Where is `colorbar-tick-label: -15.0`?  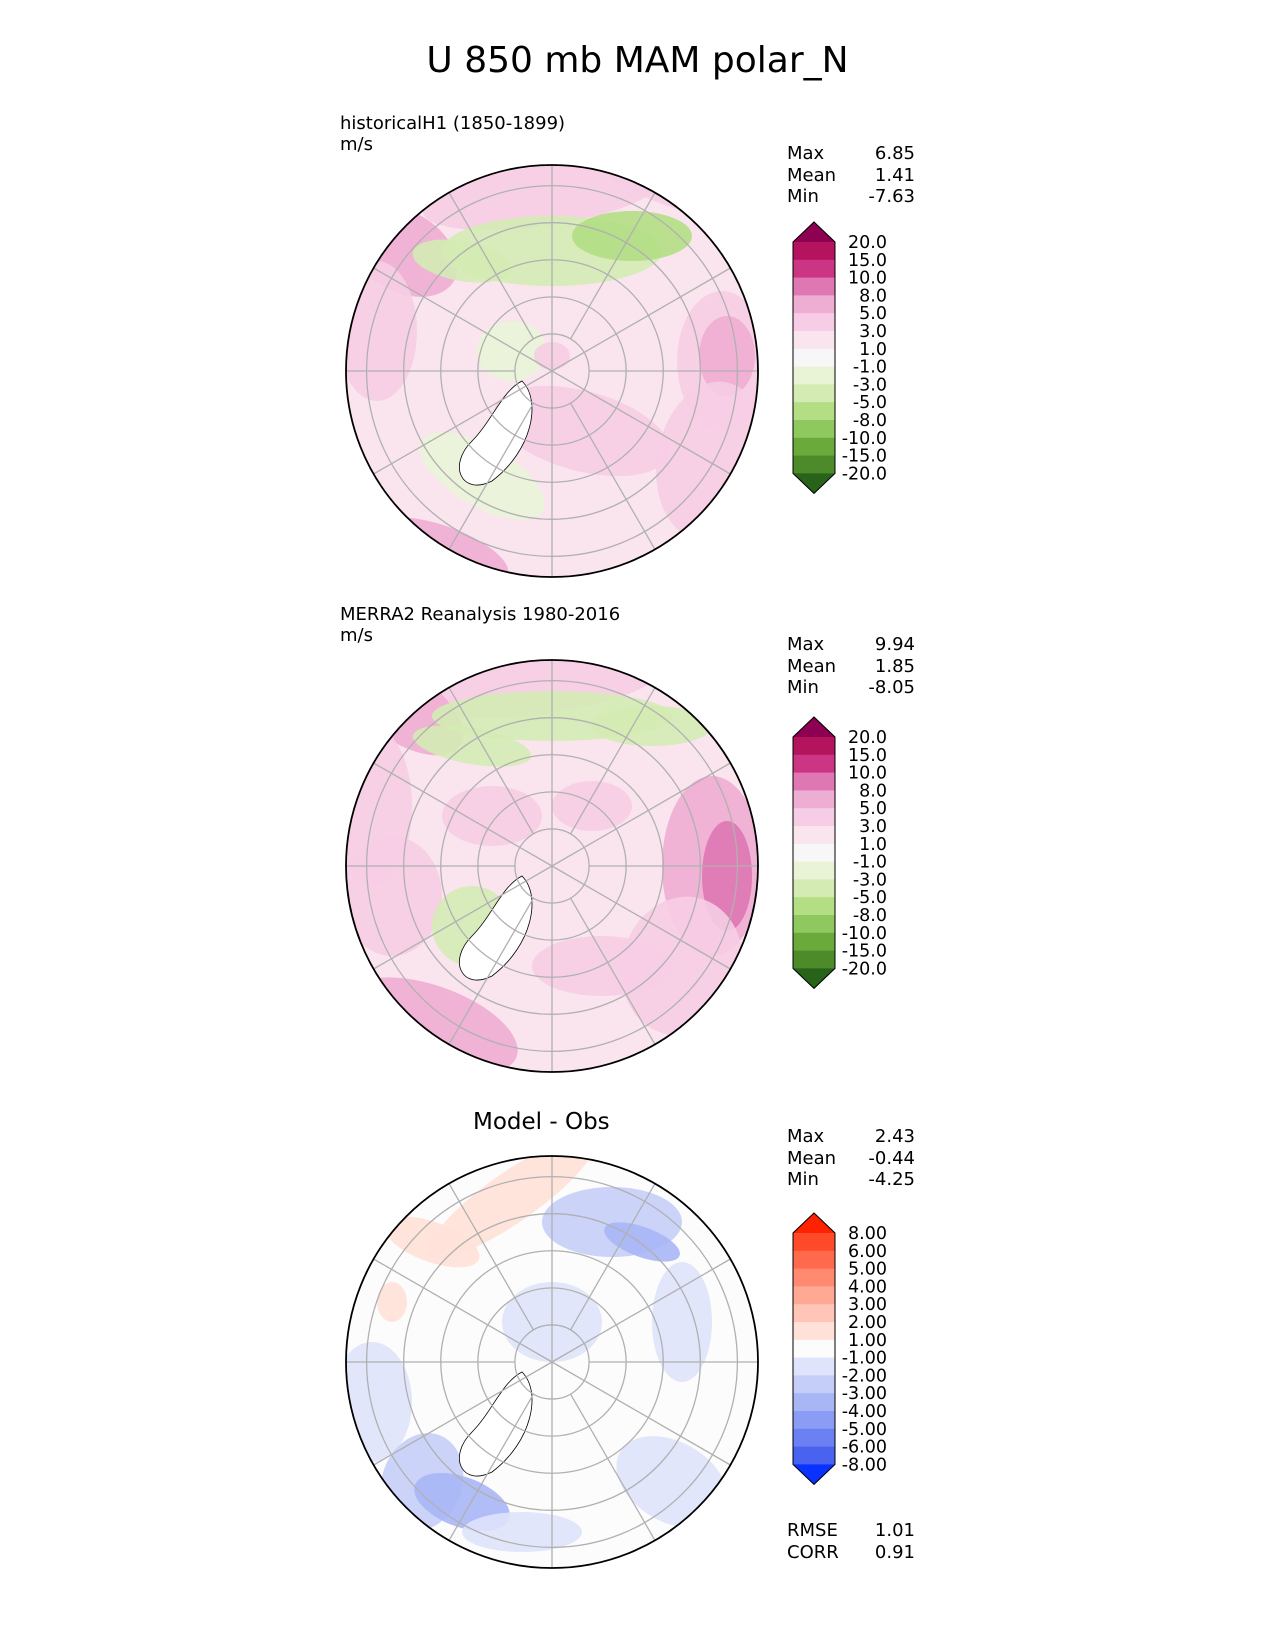
colorbar-tick-label: -15.0 is located at coordinates (864, 457).